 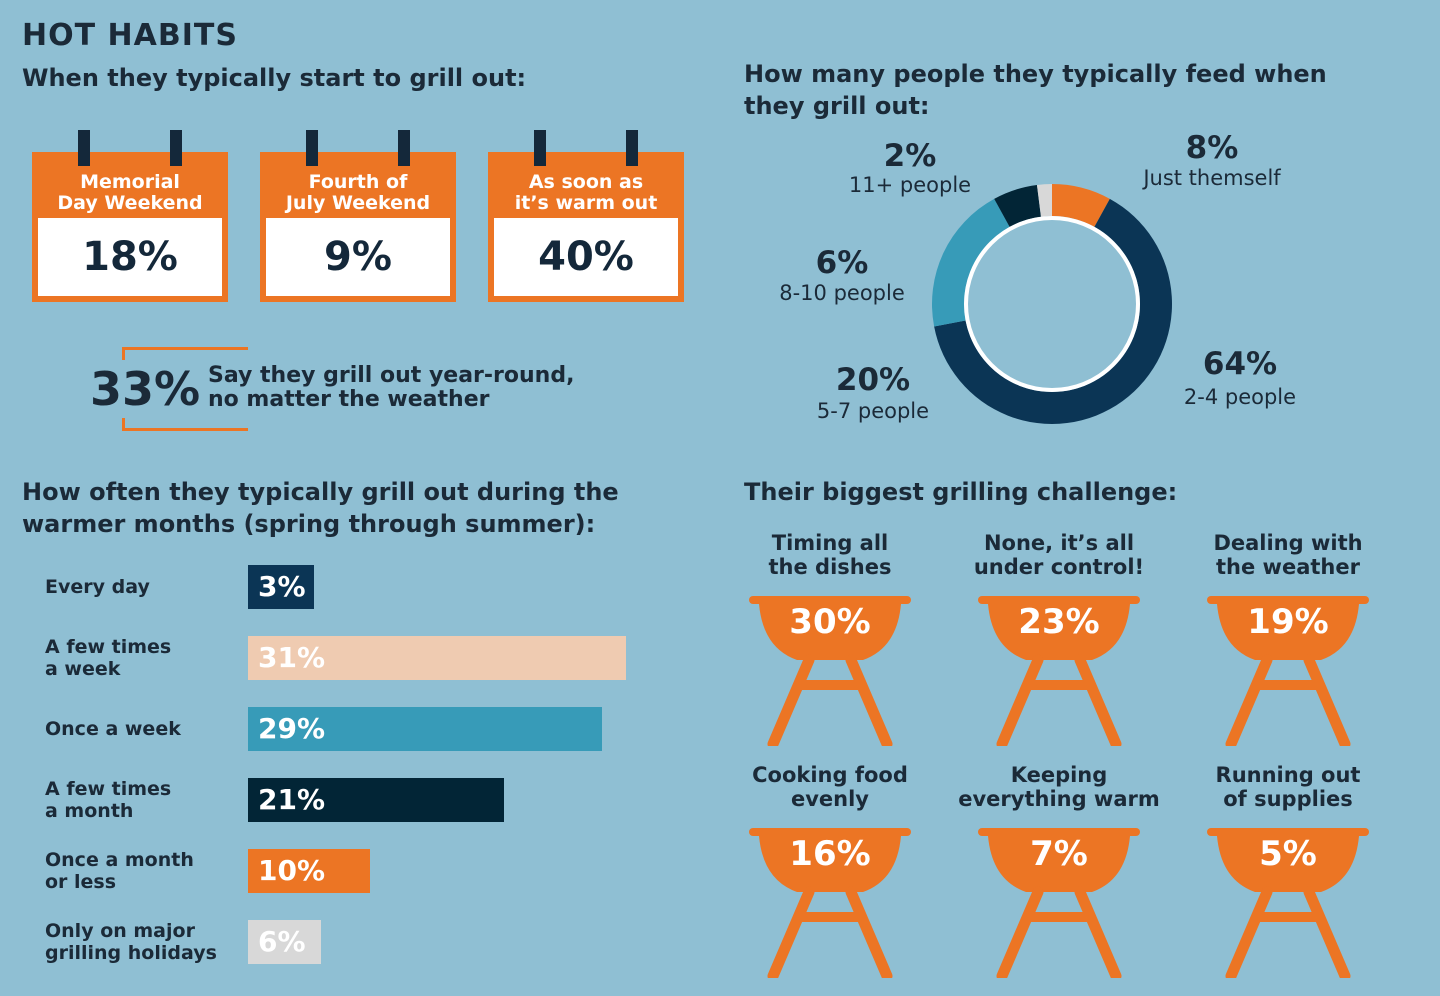 I want to click on challenge-value: 19%, so click(x=1288, y=622).